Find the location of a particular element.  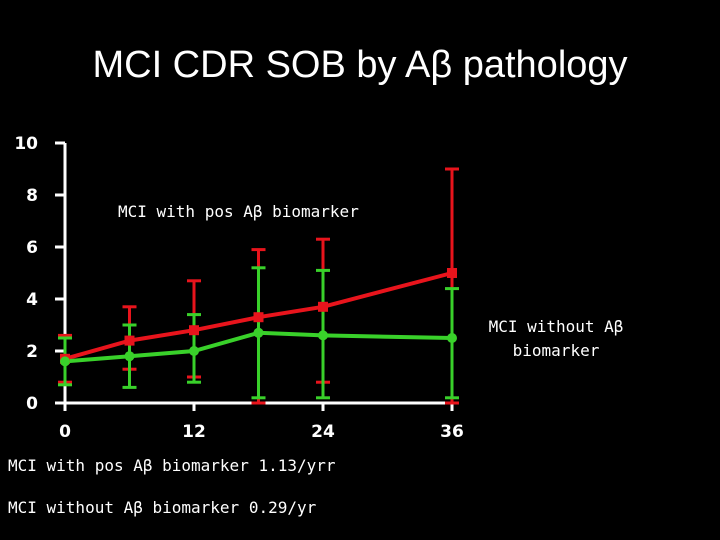

rate-neg-text: MCI without Aβ biomarker 0.29/yr is located at coordinates (162, 507).